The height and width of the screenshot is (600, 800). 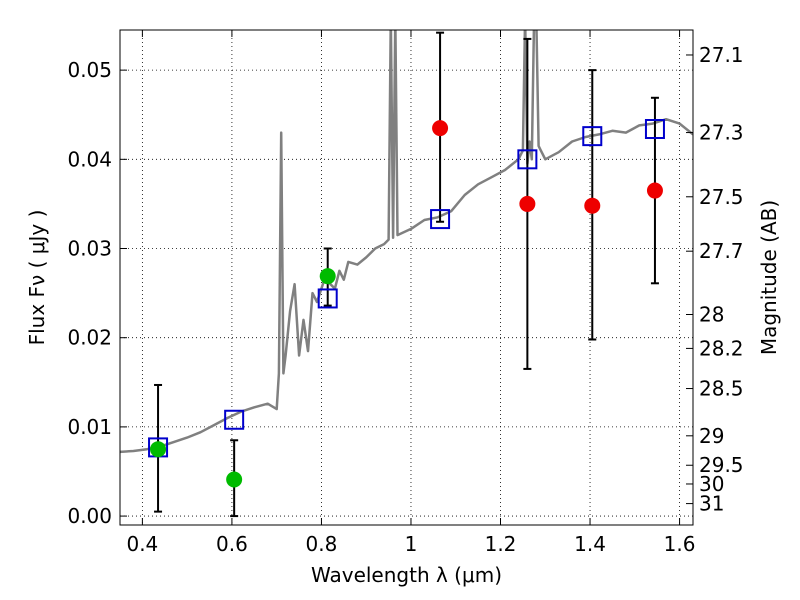 What do you see at coordinates (769, 277) in the screenshot?
I see `y2-axis-label: Magnitude (AB)` at bounding box center [769, 277].